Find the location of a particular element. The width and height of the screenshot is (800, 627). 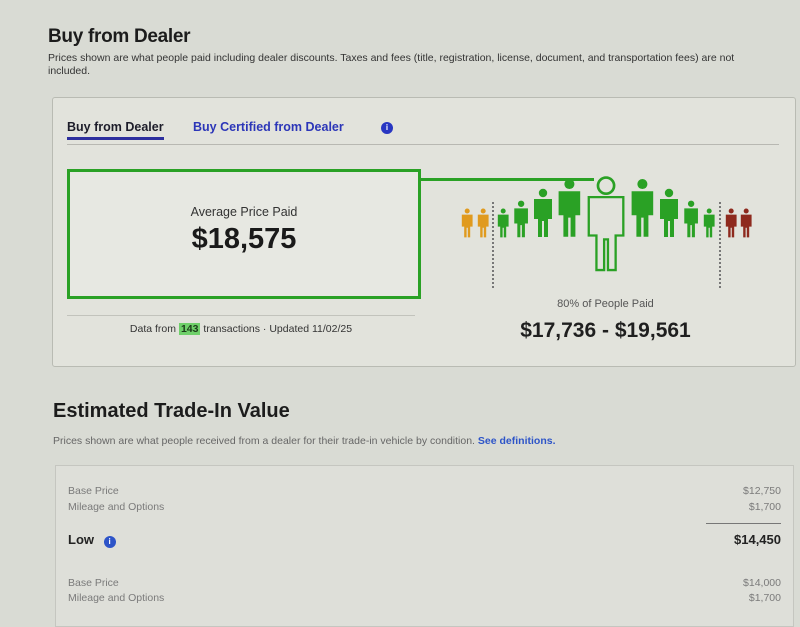

percent-label: 80% of People Paid is located at coordinates (605, 304).